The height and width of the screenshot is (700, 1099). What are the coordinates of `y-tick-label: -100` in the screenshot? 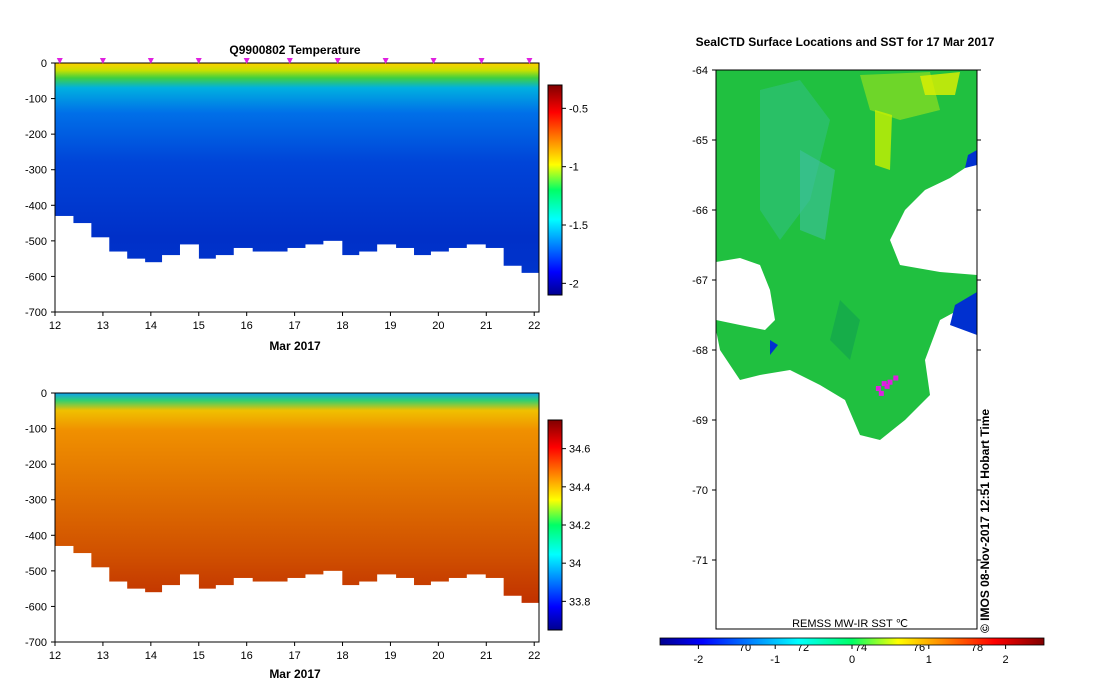 It's located at (36, 430).